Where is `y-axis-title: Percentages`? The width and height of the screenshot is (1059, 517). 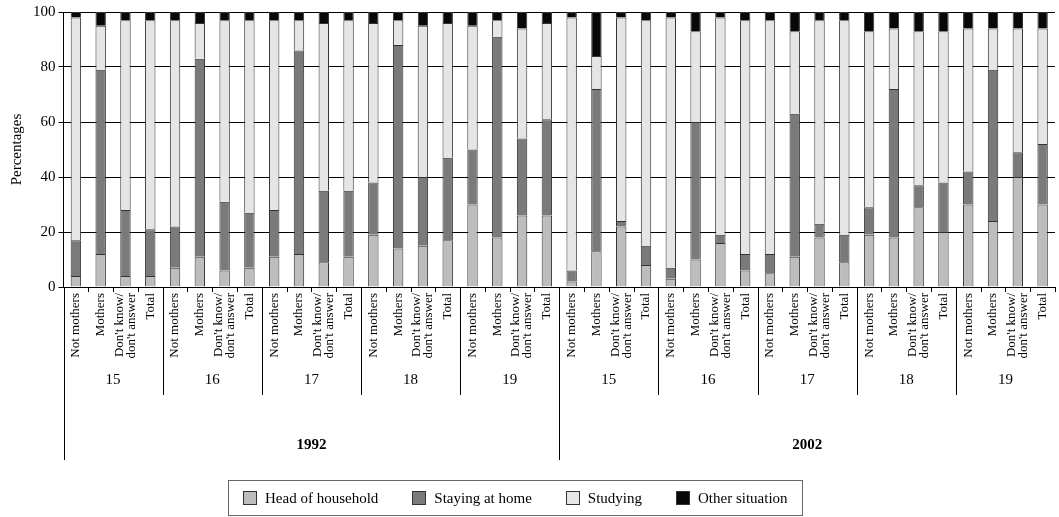
y-axis-title: Percentages is located at coordinates (15, 149).